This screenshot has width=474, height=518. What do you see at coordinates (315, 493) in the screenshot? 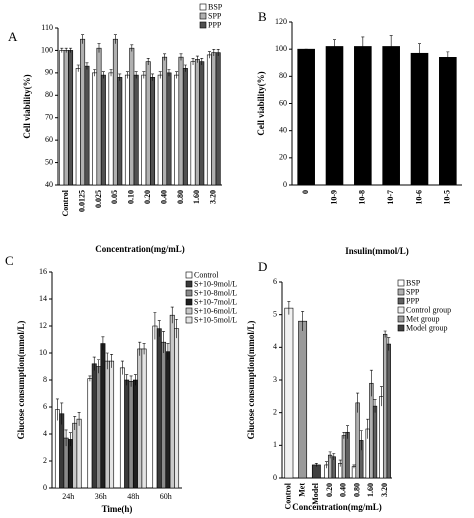
I see `x-tick-label: Model` at bounding box center [315, 493].